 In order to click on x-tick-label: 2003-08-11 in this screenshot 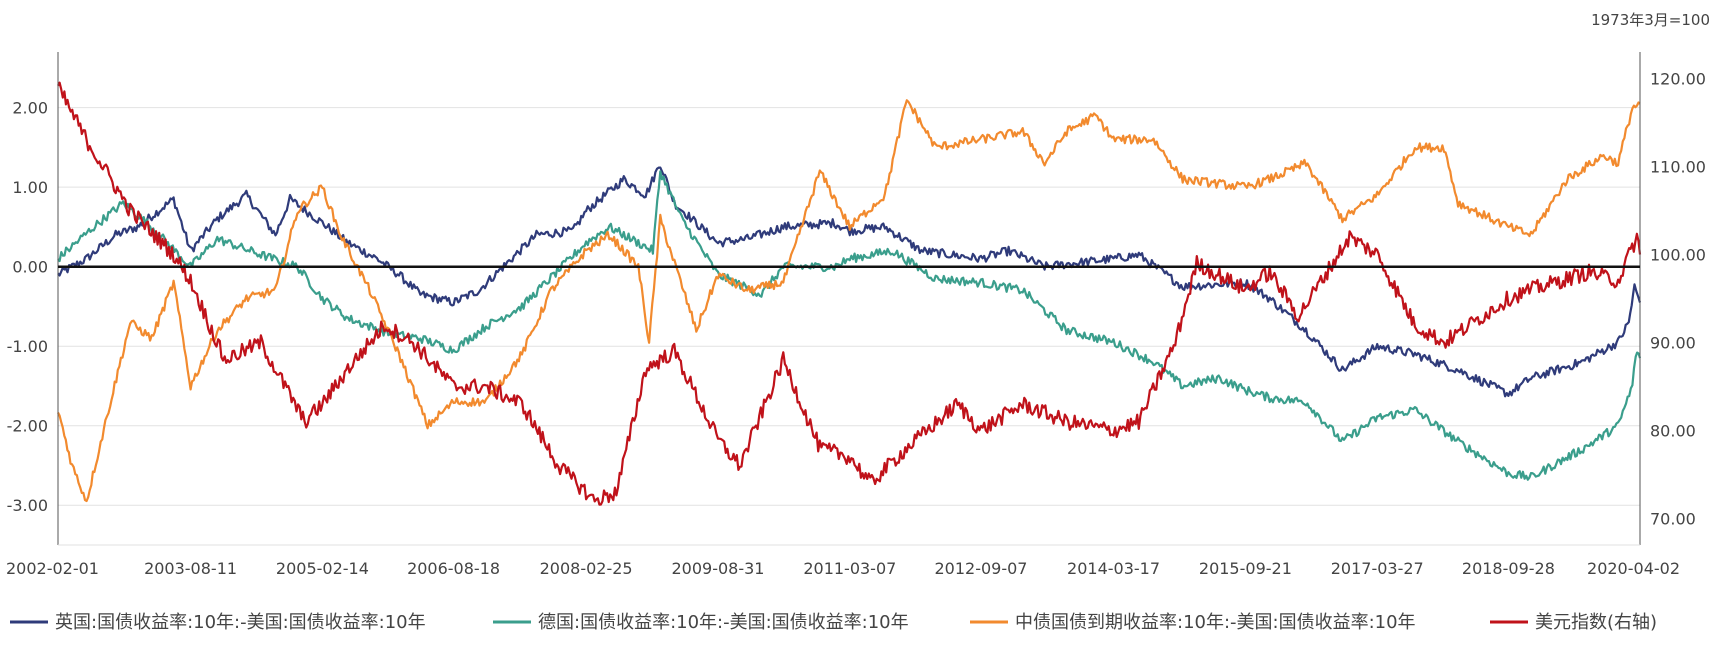, I will do `click(190, 568)`.